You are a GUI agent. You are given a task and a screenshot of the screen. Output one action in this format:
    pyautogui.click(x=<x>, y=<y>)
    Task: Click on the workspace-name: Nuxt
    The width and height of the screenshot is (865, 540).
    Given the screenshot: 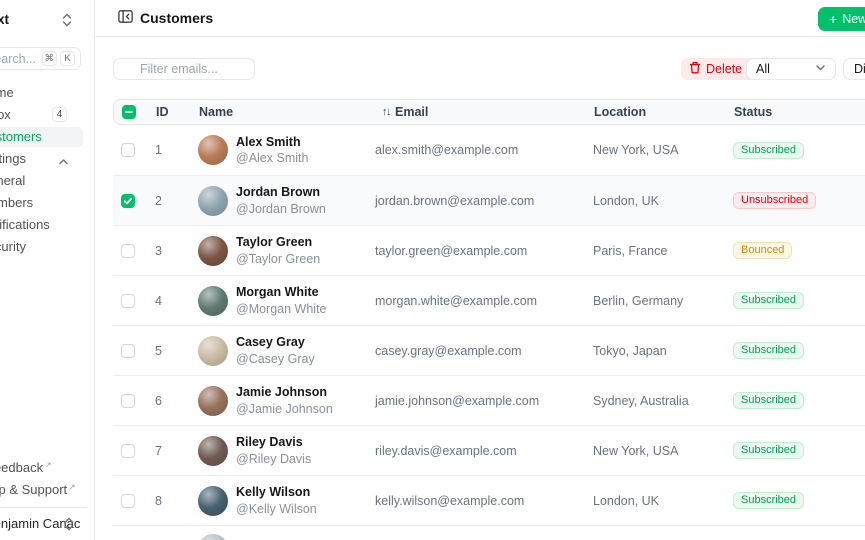 What is the action you would take?
    pyautogui.click(x=4, y=19)
    